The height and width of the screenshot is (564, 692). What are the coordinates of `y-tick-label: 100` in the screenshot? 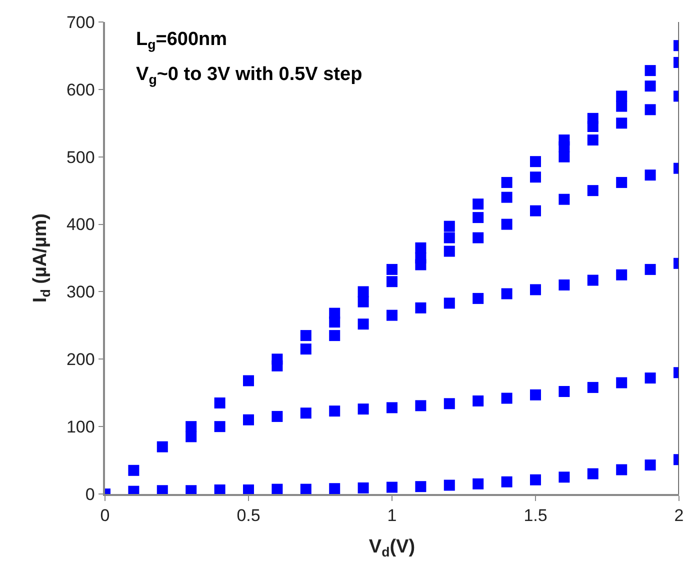 It's located at (80, 427).